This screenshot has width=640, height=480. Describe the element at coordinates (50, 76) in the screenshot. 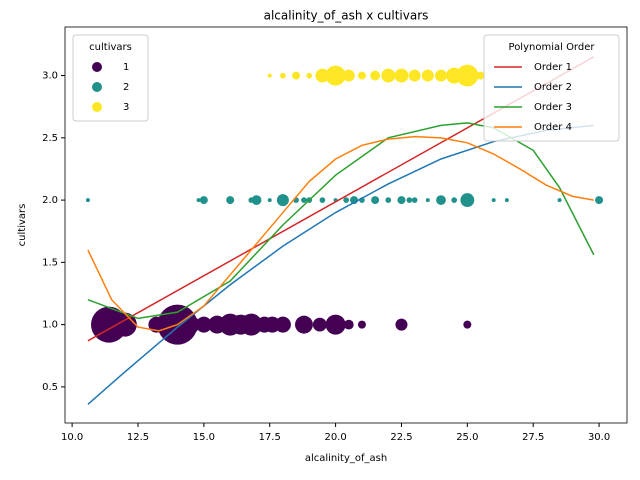

I see `y-tick-label: 3.0` at that location.